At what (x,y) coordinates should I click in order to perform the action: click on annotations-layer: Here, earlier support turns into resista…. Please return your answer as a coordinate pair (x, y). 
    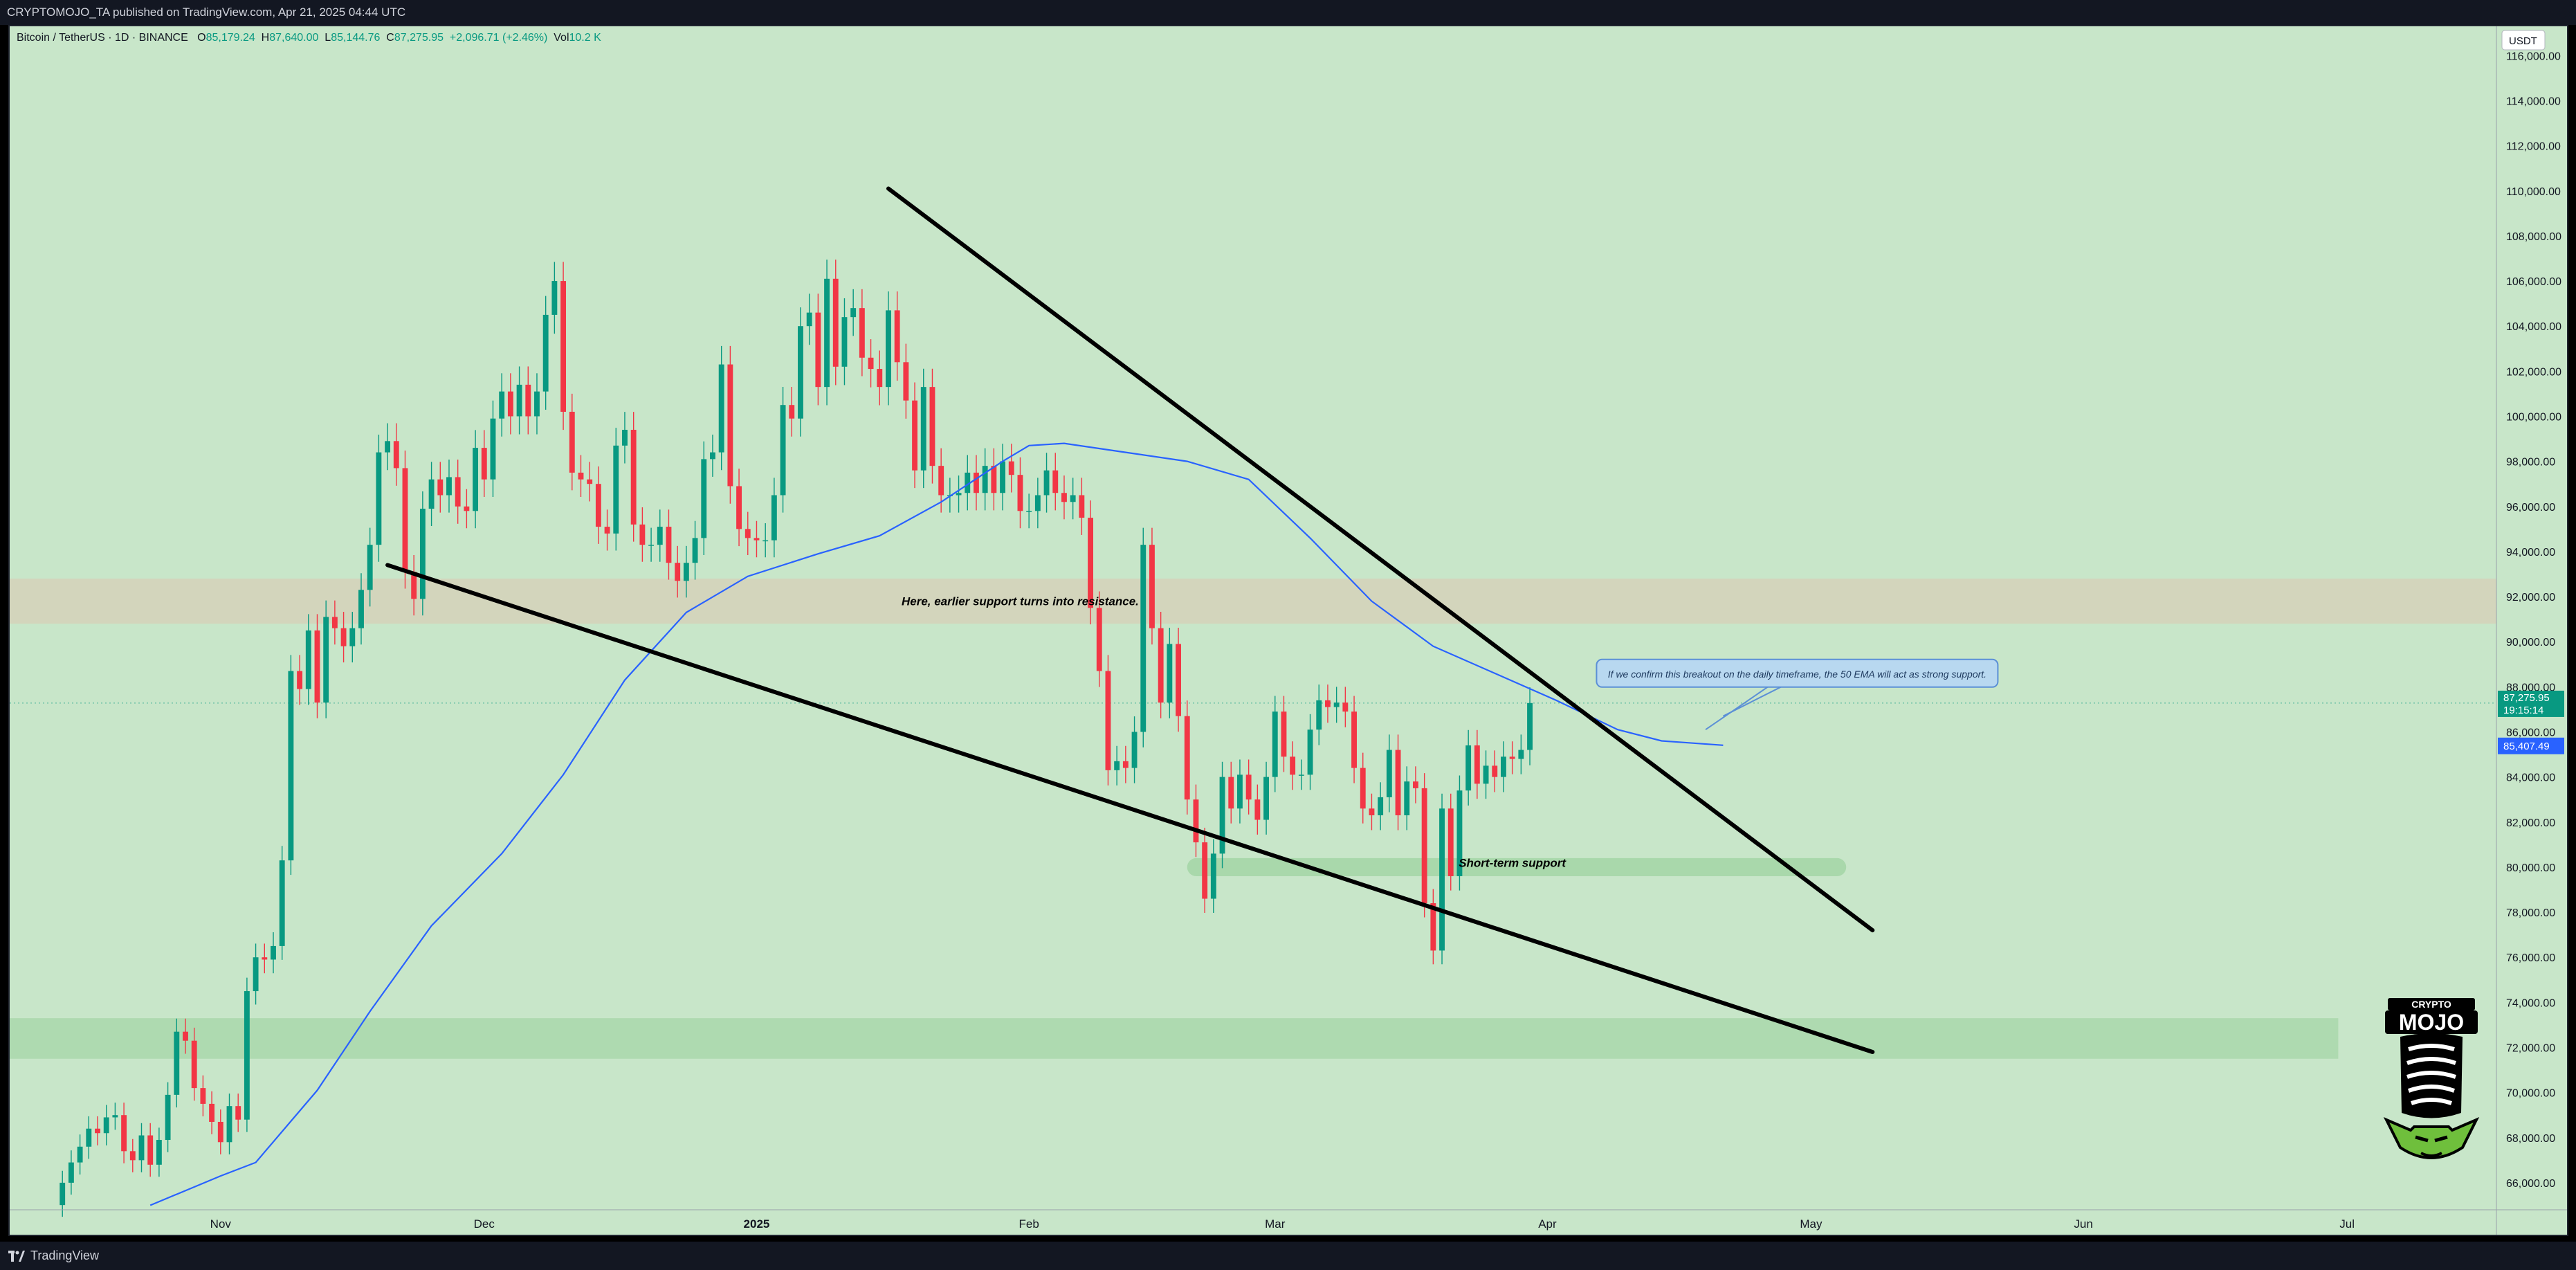
    Looking at the image, I should click on (1450, 732).